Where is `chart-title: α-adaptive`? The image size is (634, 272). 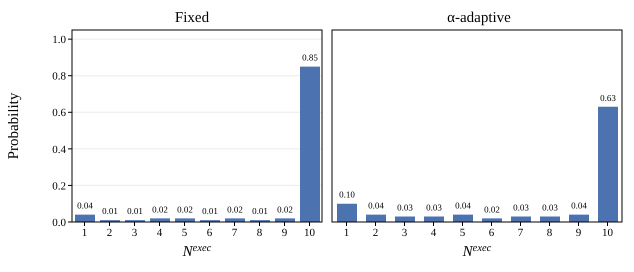
chart-title: α-adaptive is located at coordinates (479, 18).